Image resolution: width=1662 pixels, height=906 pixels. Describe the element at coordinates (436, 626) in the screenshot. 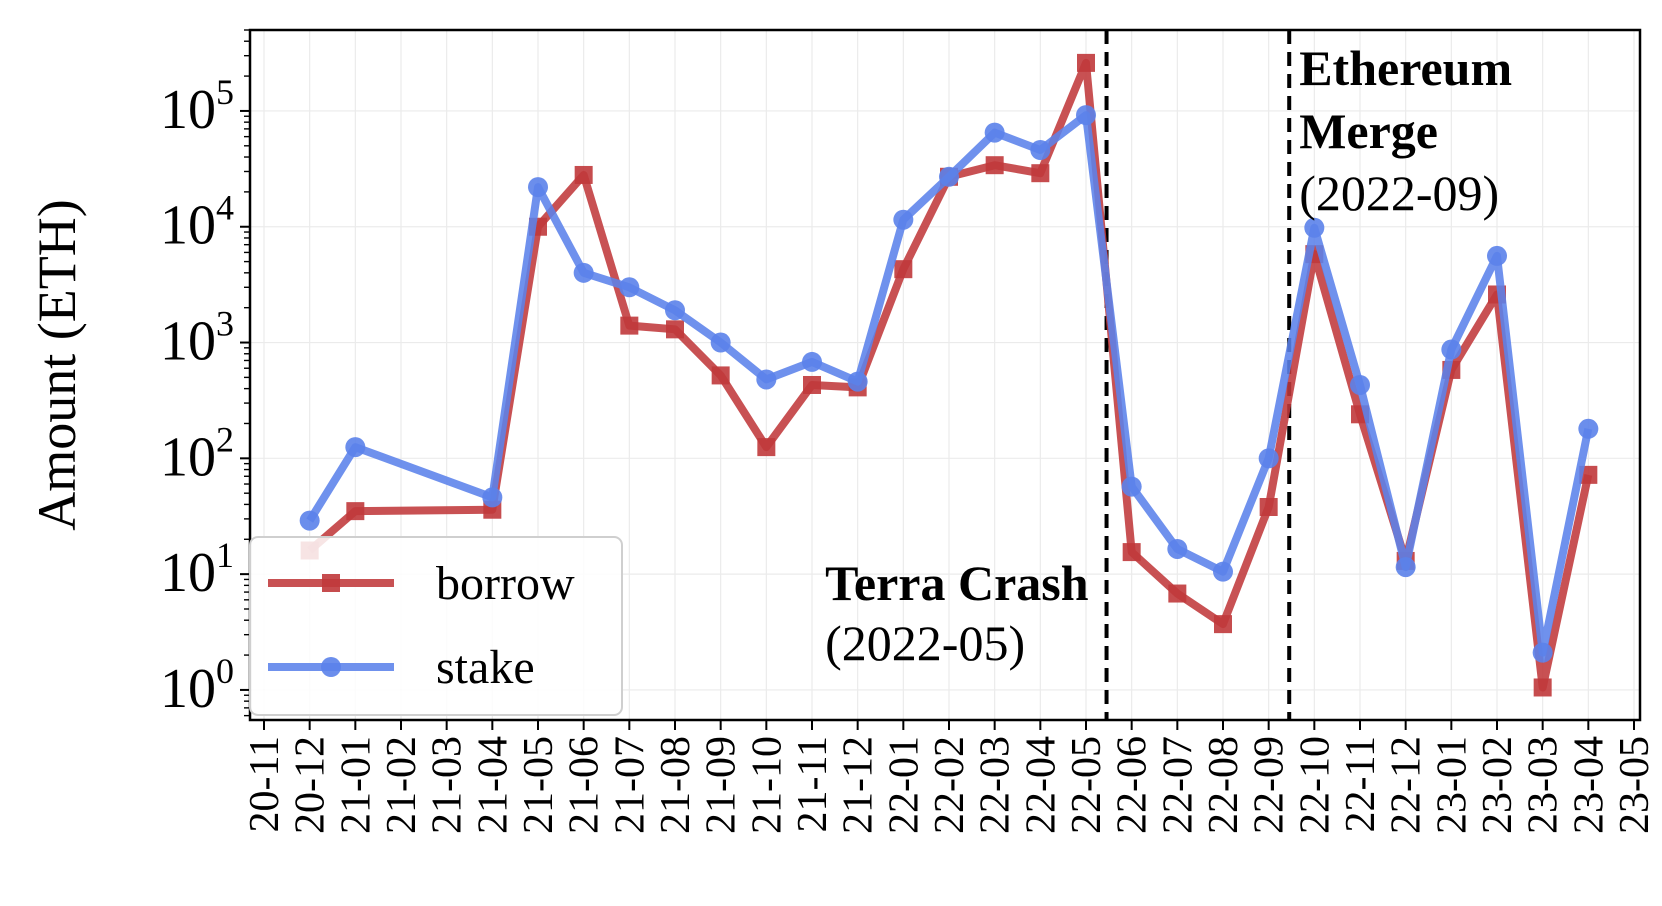

I see `legend: borrow stake` at that location.